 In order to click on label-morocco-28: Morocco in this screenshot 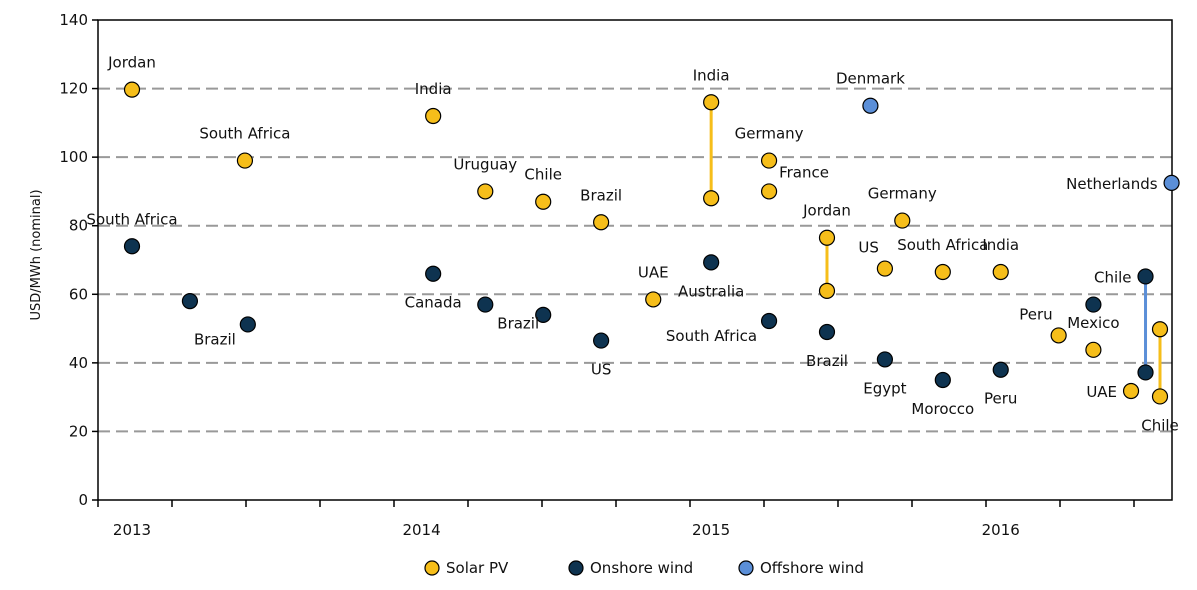, I will do `click(942, 409)`.